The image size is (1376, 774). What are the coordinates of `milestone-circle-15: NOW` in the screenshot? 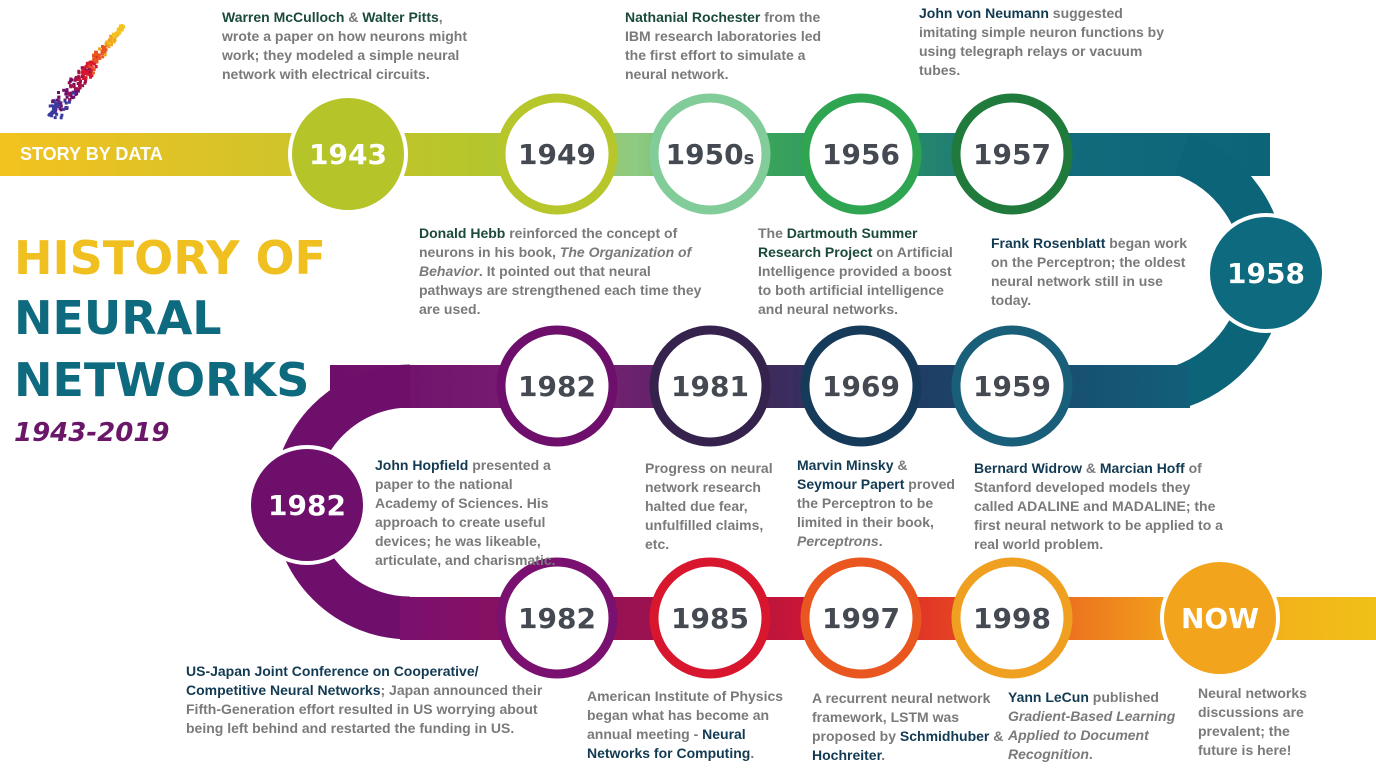 It's located at (1220, 618).